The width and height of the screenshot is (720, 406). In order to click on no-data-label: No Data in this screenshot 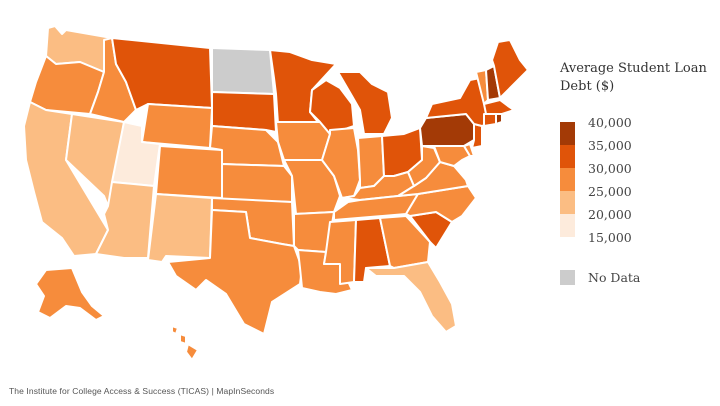, I will do `click(614, 277)`.